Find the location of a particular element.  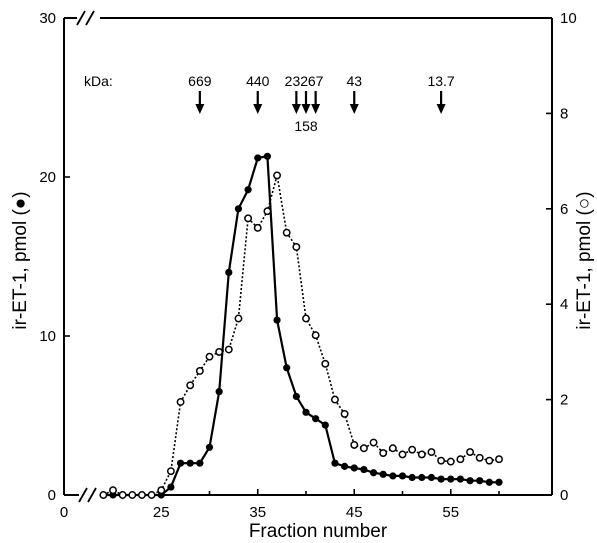

markers-unit-label: kDa: is located at coordinates (98, 81).